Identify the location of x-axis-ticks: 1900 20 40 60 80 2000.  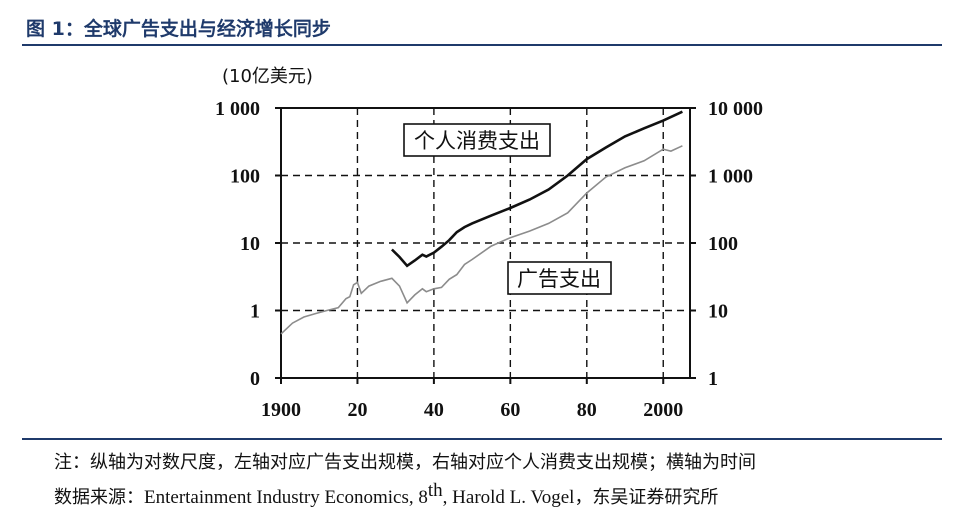
(472, 399).